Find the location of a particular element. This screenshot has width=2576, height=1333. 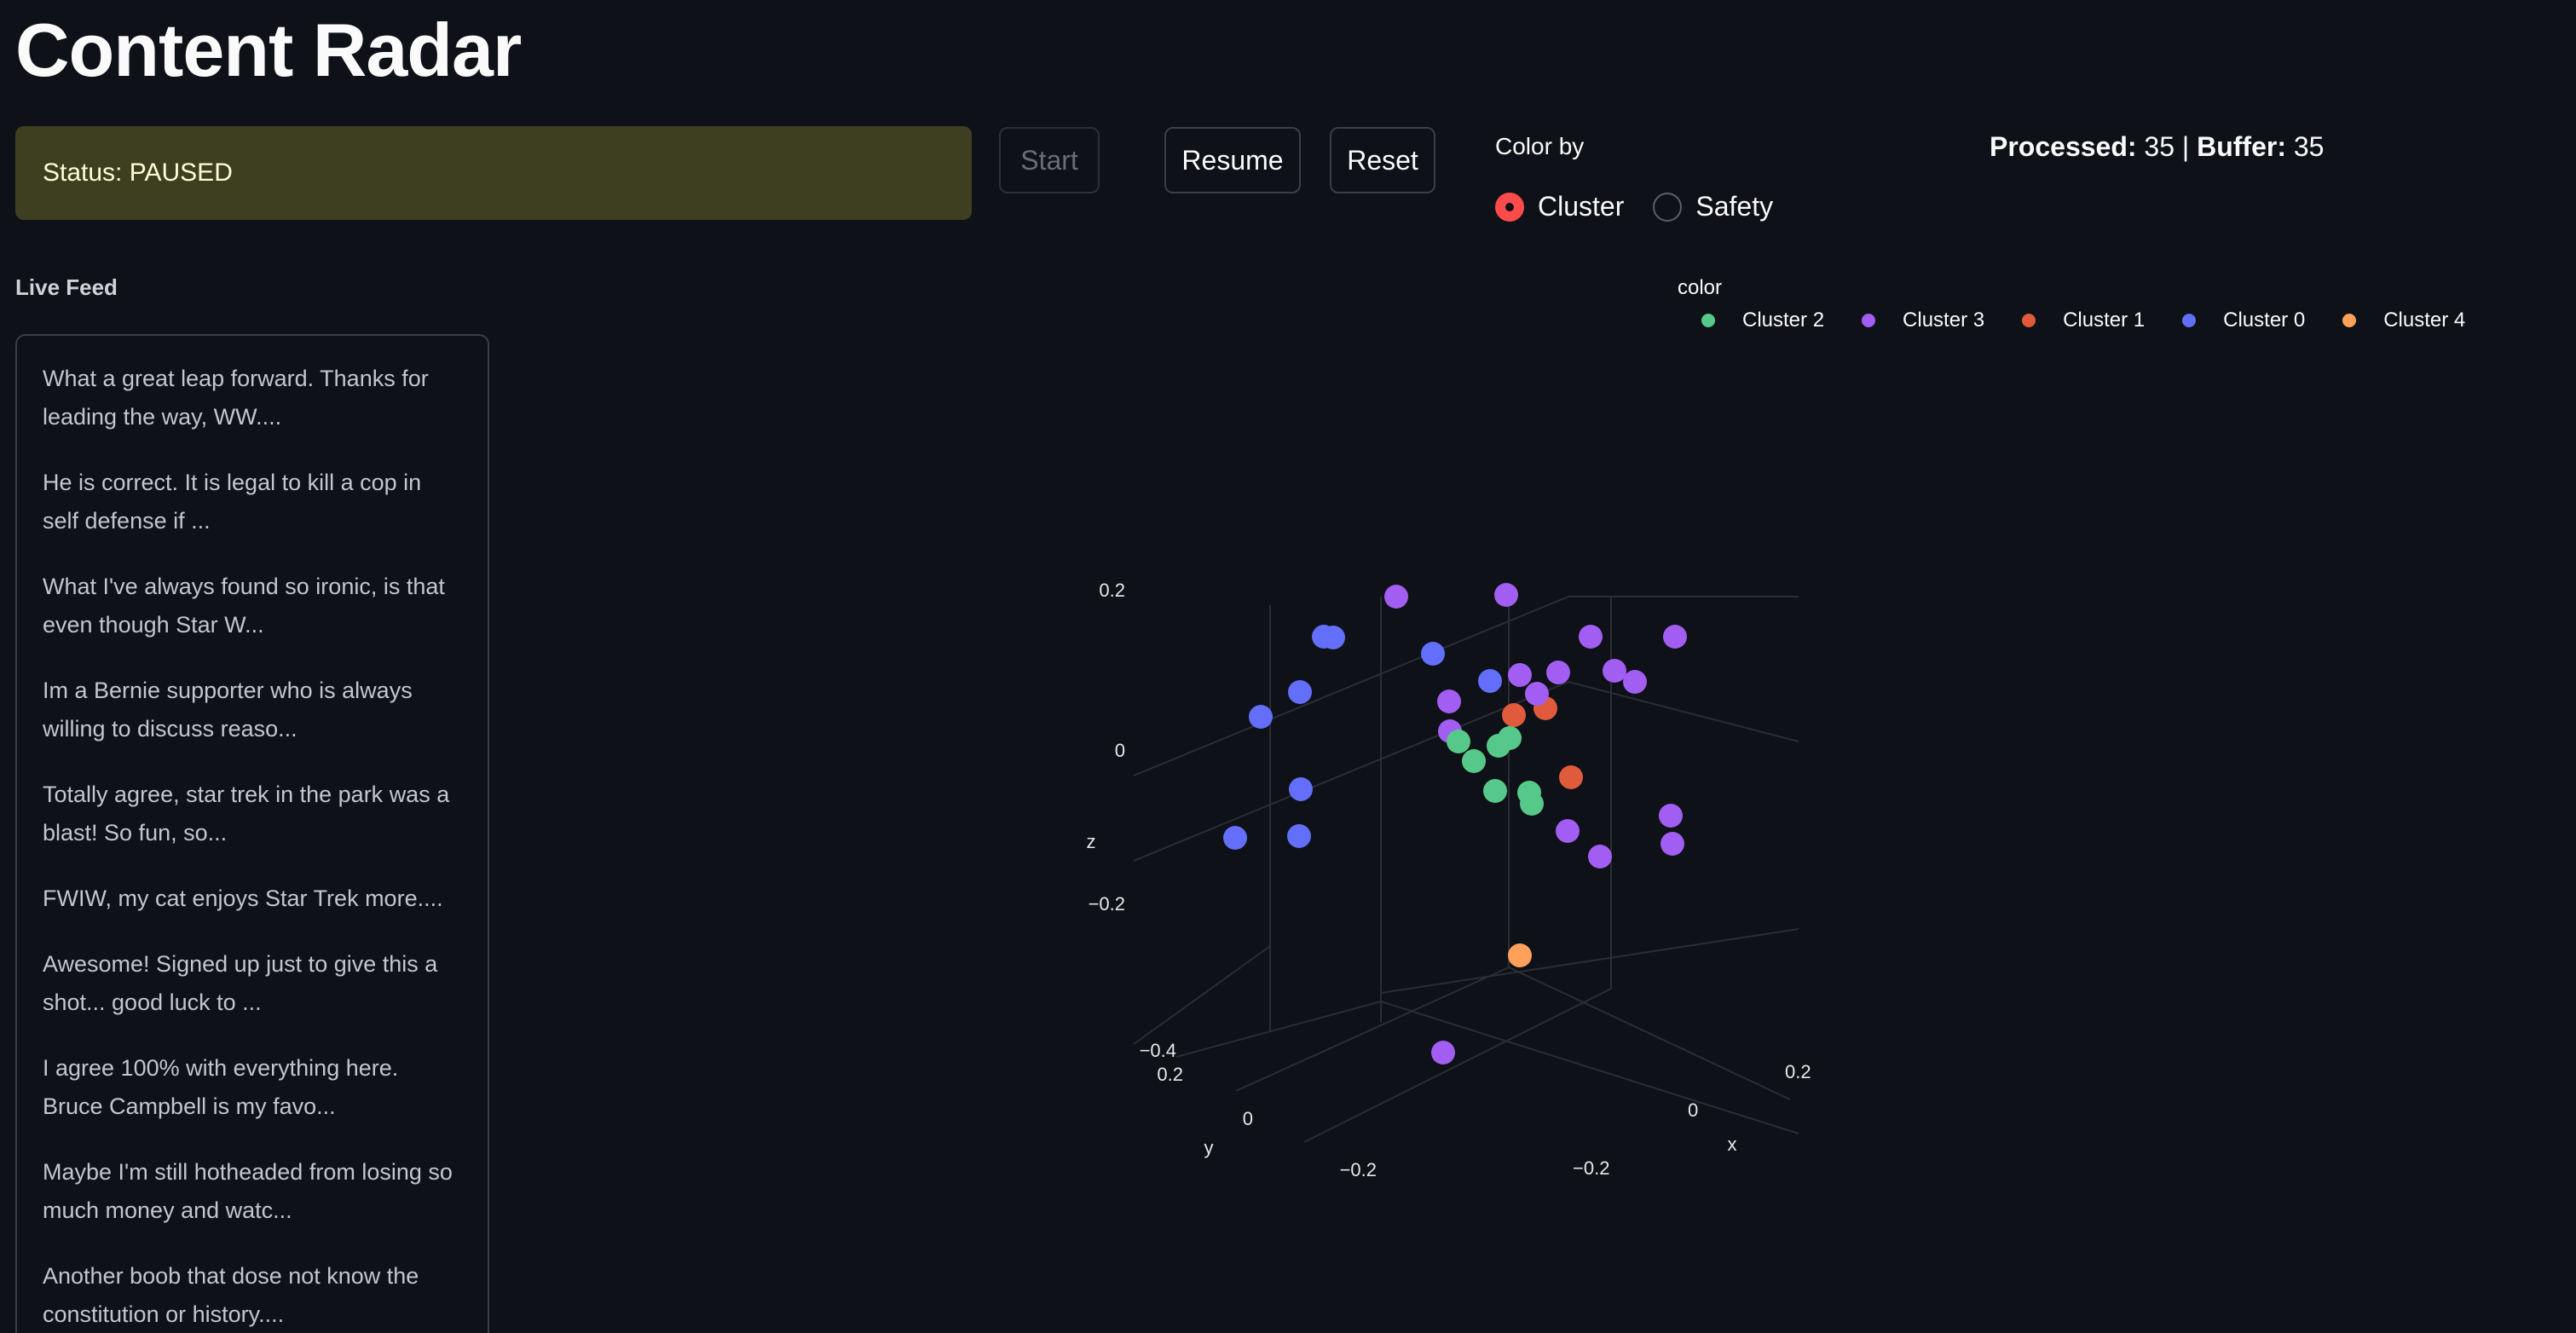

plot-points is located at coordinates (1455, 824).